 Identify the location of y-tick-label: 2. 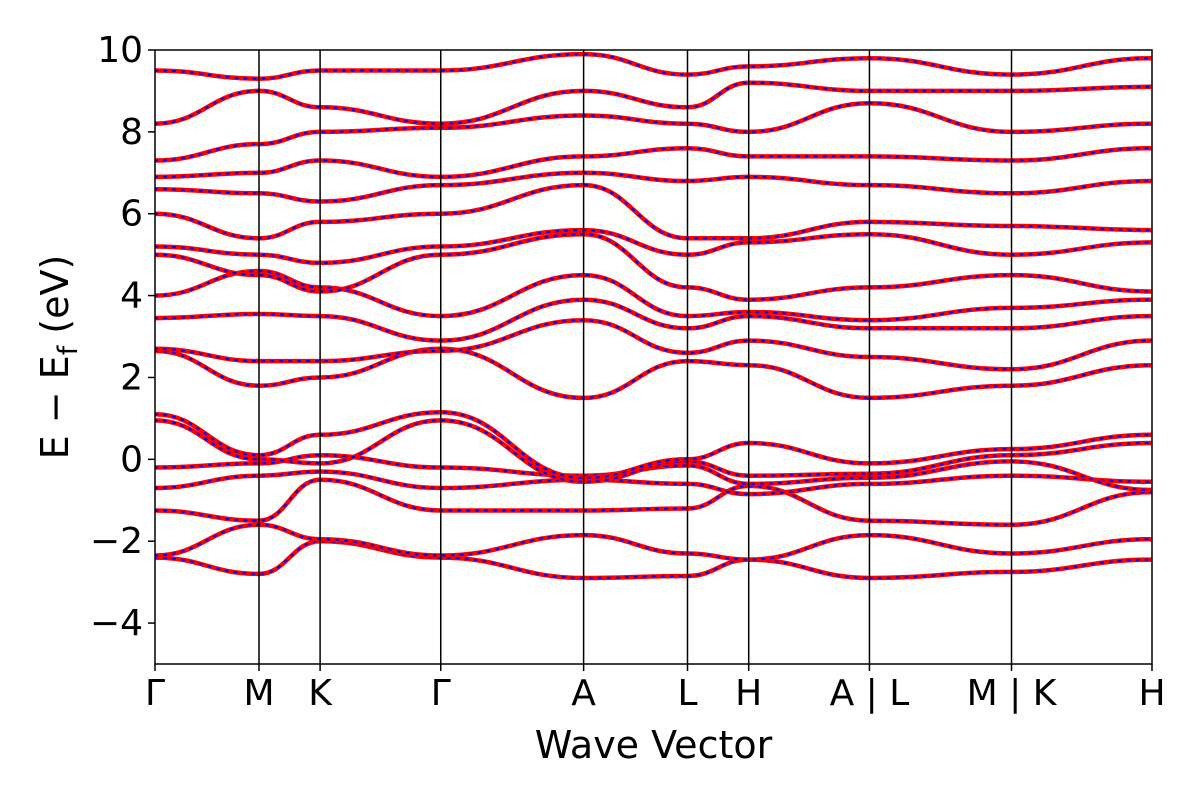
(131, 377).